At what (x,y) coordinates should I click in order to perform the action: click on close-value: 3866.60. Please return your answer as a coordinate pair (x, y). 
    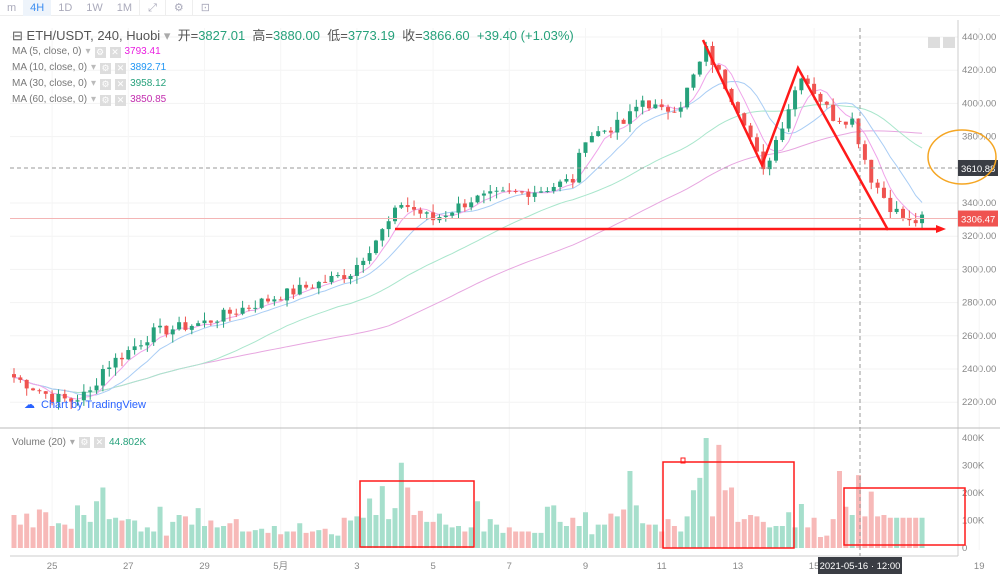
    Looking at the image, I should click on (446, 35).